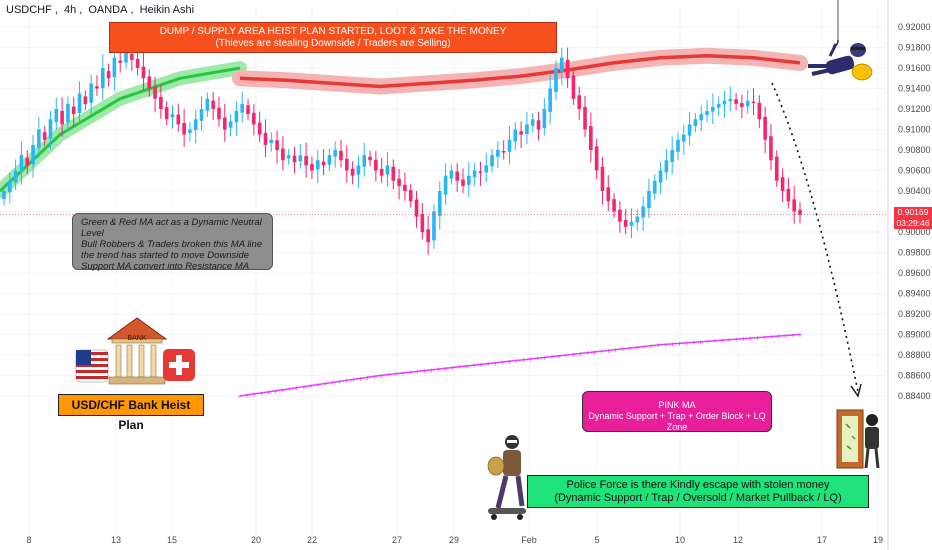 This screenshot has height=550, width=932. Describe the element at coordinates (738, 540) in the screenshot. I see `x-tick-label: 12` at that location.